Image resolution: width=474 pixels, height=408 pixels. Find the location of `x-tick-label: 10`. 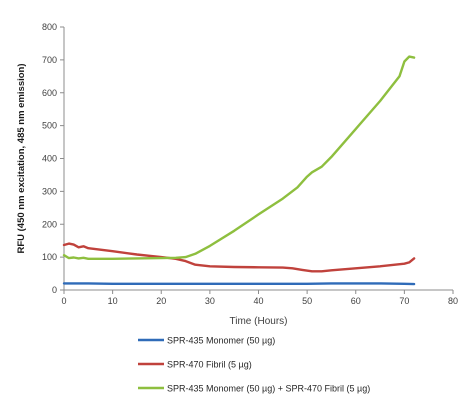

x-tick-label: 10 is located at coordinates (113, 301).